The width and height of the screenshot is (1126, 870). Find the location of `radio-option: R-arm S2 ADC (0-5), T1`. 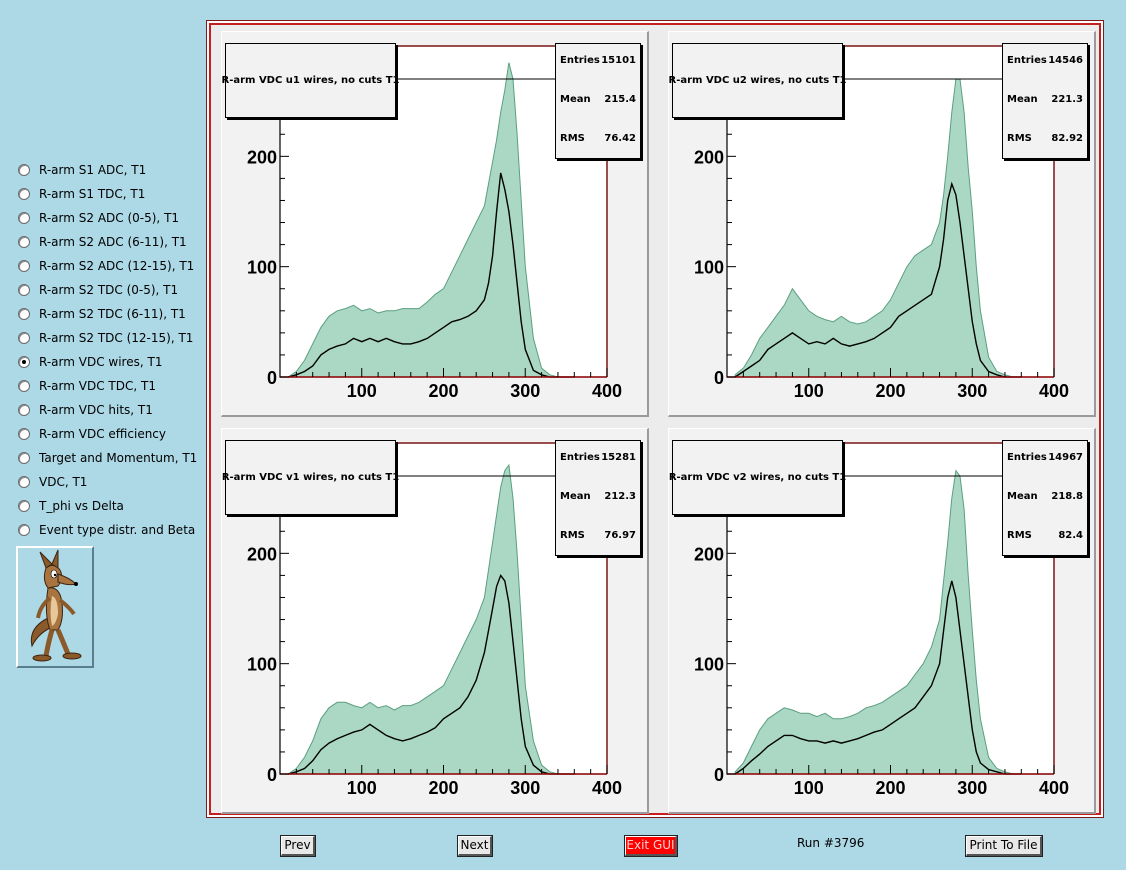

radio-option: R-arm S2 ADC (0-5), T1 is located at coordinates (98, 218).